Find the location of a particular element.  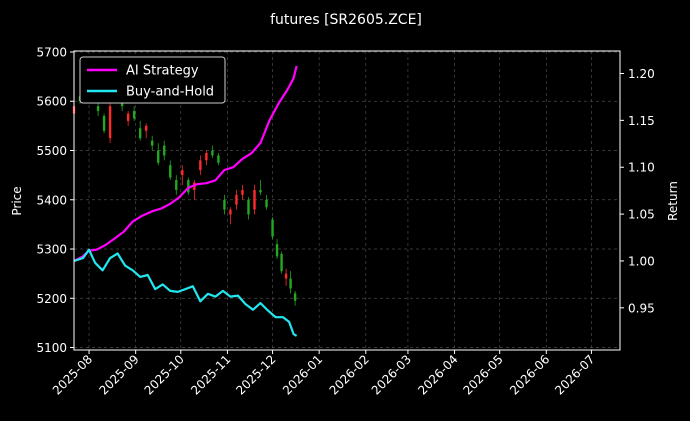

y-tick-label-left: 5300 is located at coordinates (51, 250).